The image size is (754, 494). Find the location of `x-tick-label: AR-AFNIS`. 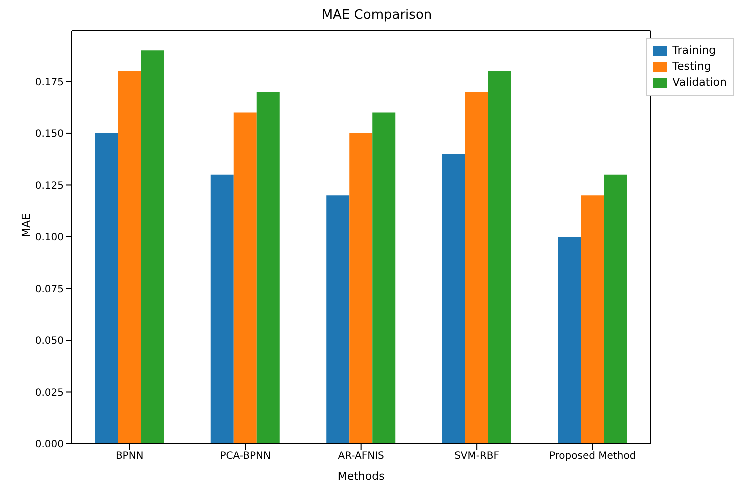

x-tick-label: AR-AFNIS is located at coordinates (361, 456).